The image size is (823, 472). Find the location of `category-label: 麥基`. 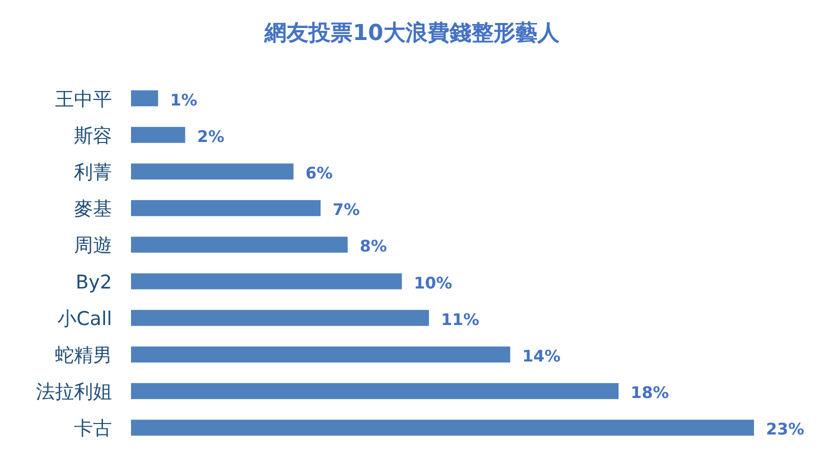

category-label: 麥基 is located at coordinates (93, 209).